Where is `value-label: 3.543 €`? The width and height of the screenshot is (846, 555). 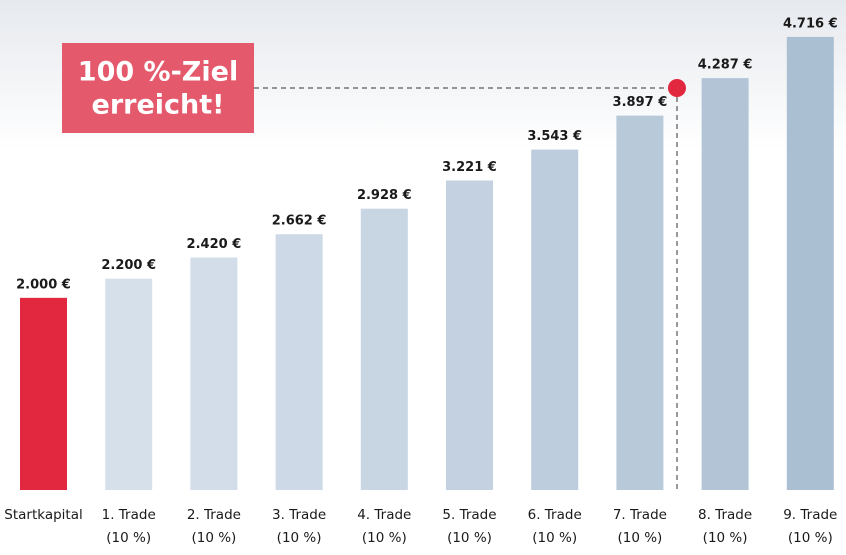 value-label: 3.543 € is located at coordinates (554, 136).